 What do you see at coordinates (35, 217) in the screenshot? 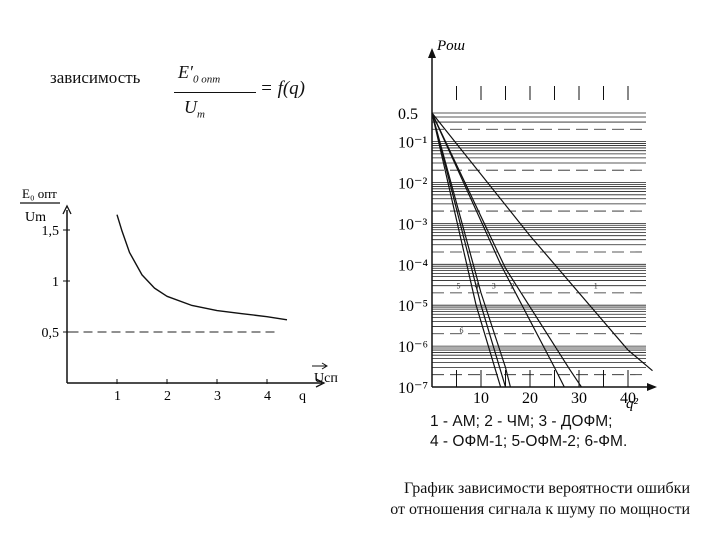
I see `y-axis-label-bottom: Um` at bounding box center [35, 217].